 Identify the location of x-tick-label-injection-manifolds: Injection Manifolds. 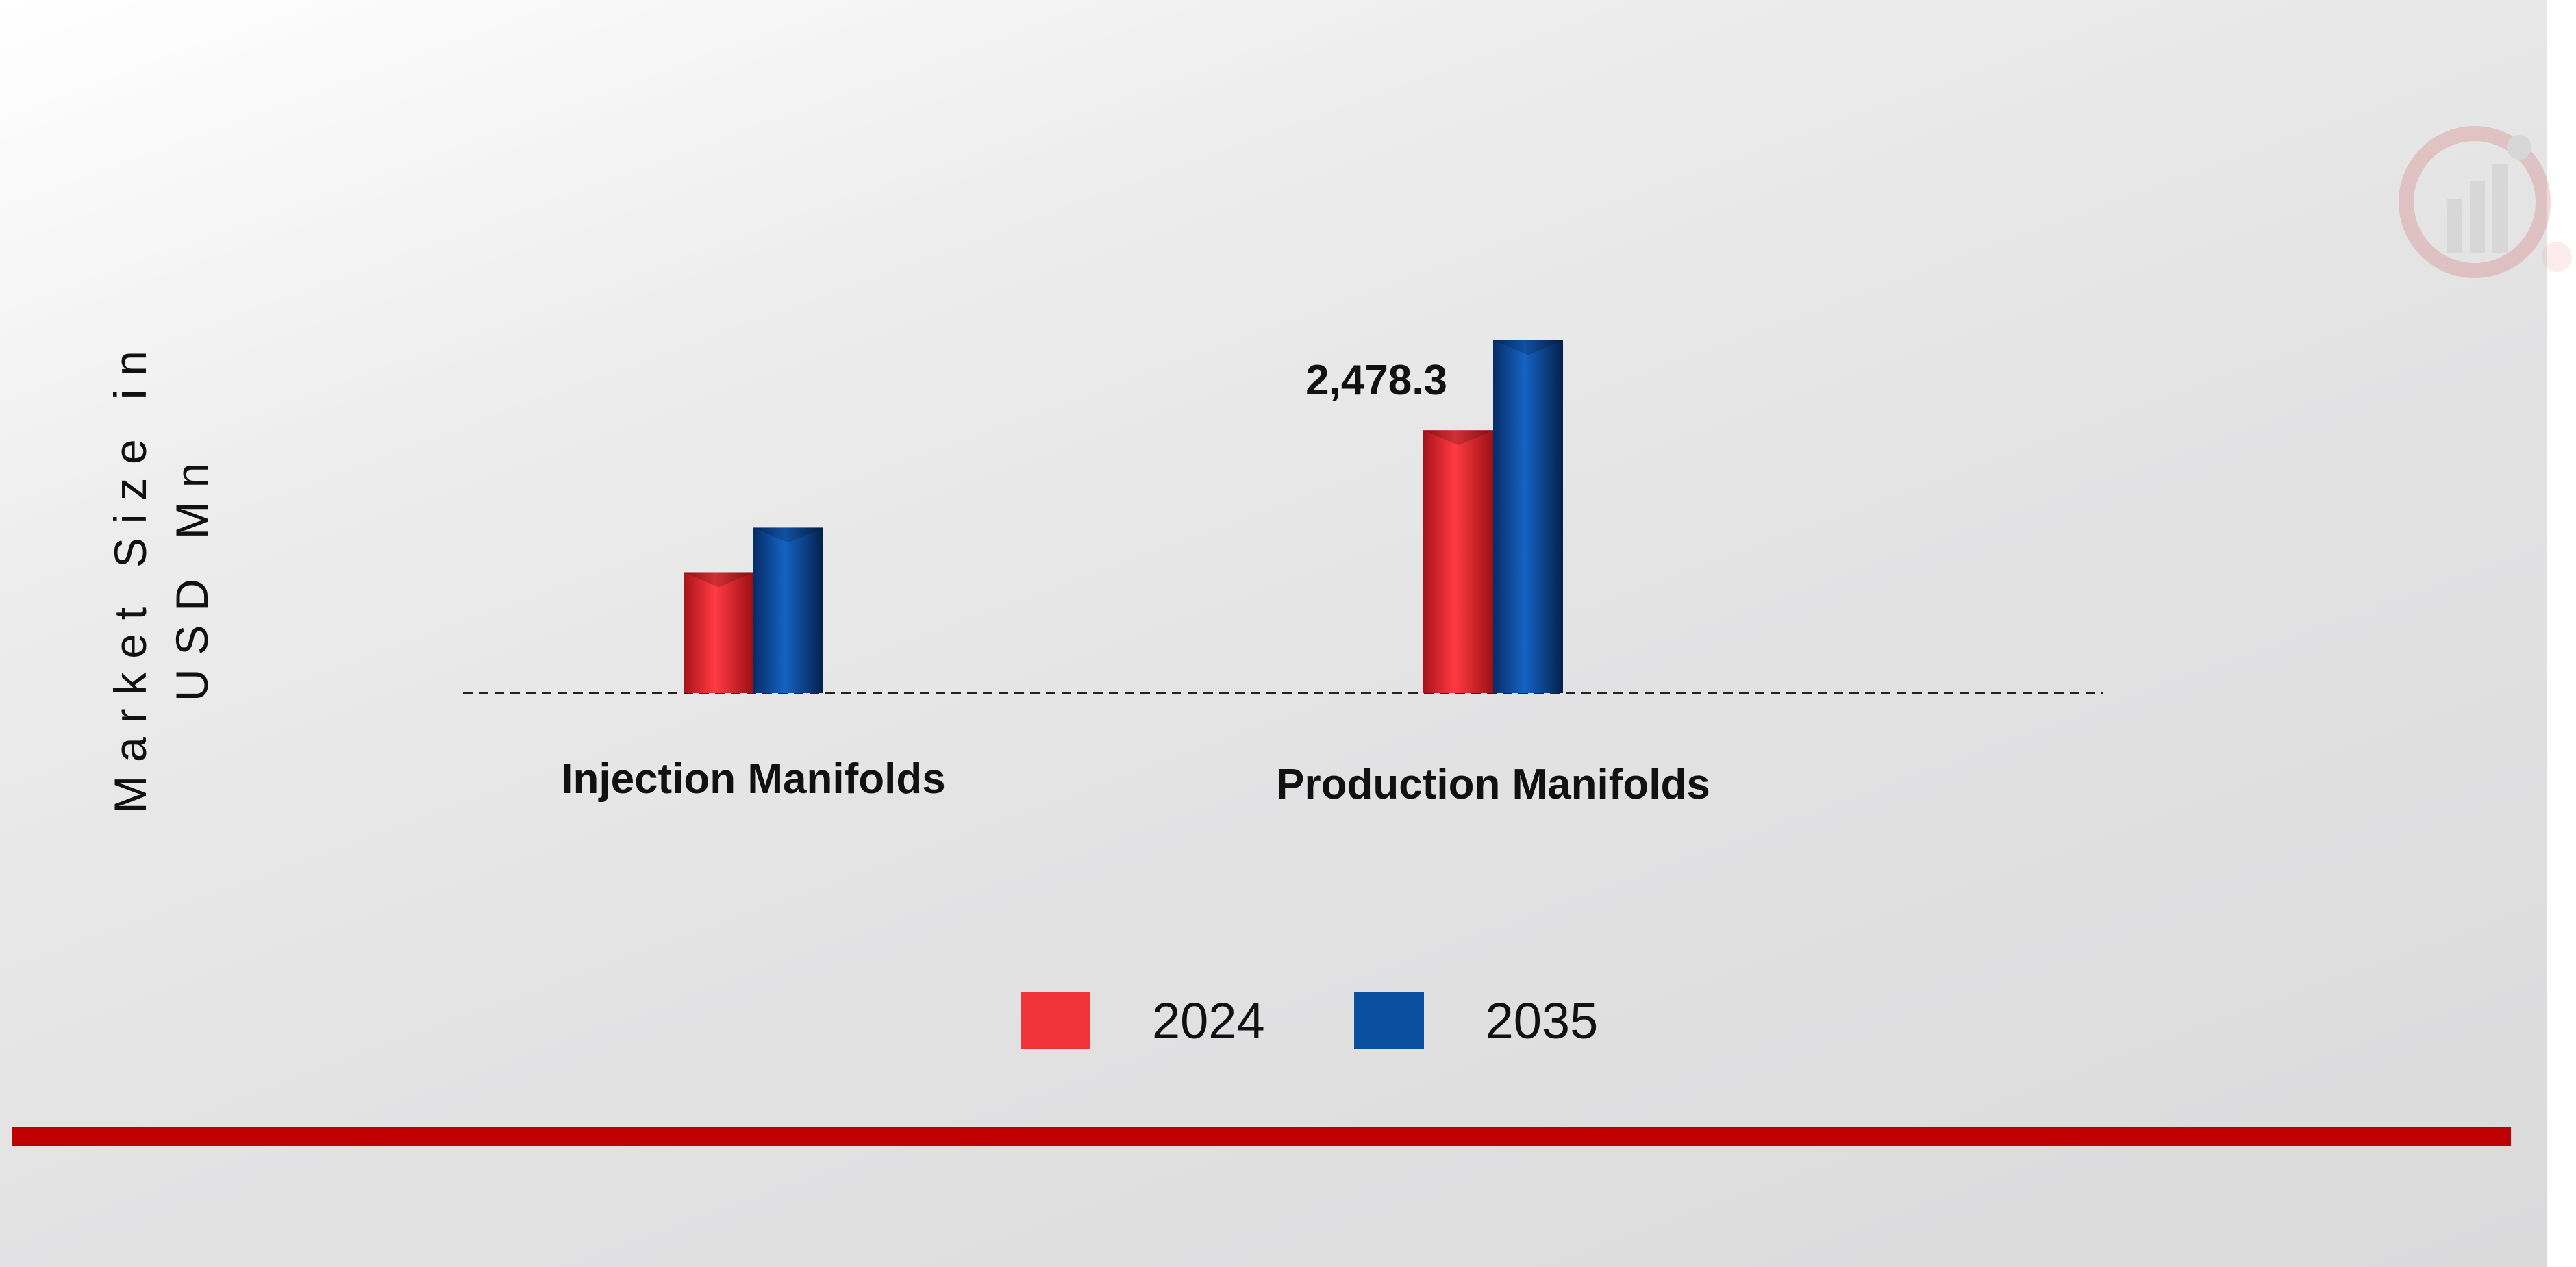
(753, 779).